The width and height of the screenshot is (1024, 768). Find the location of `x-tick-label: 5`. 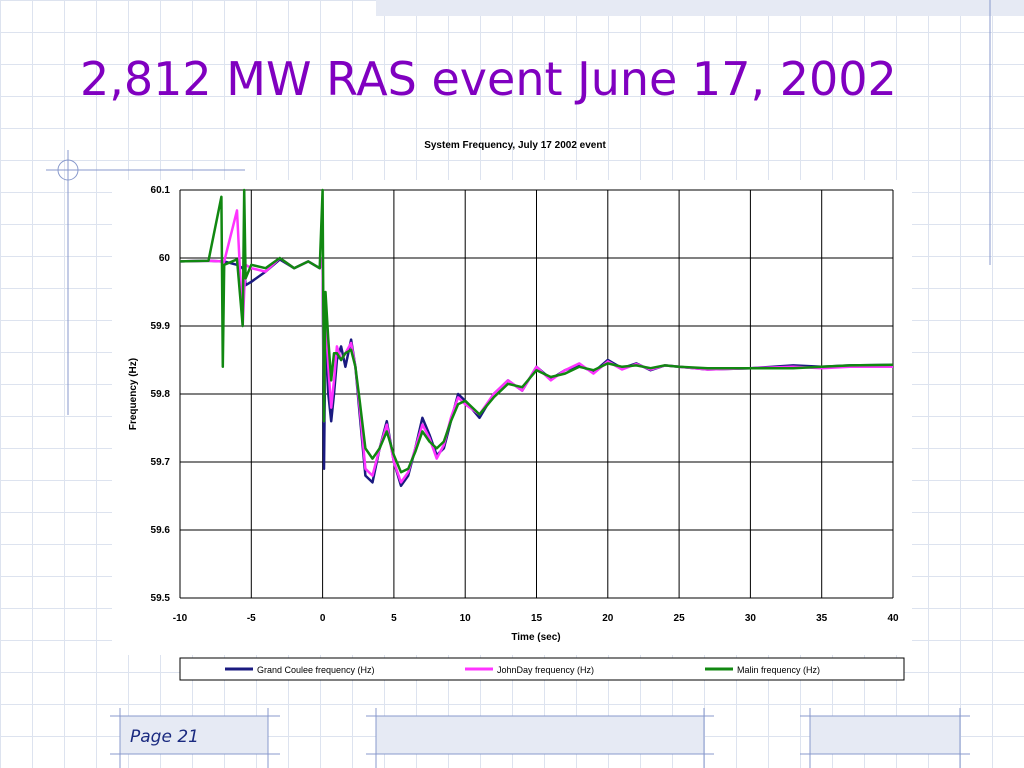

x-tick-label: 5 is located at coordinates (394, 618).